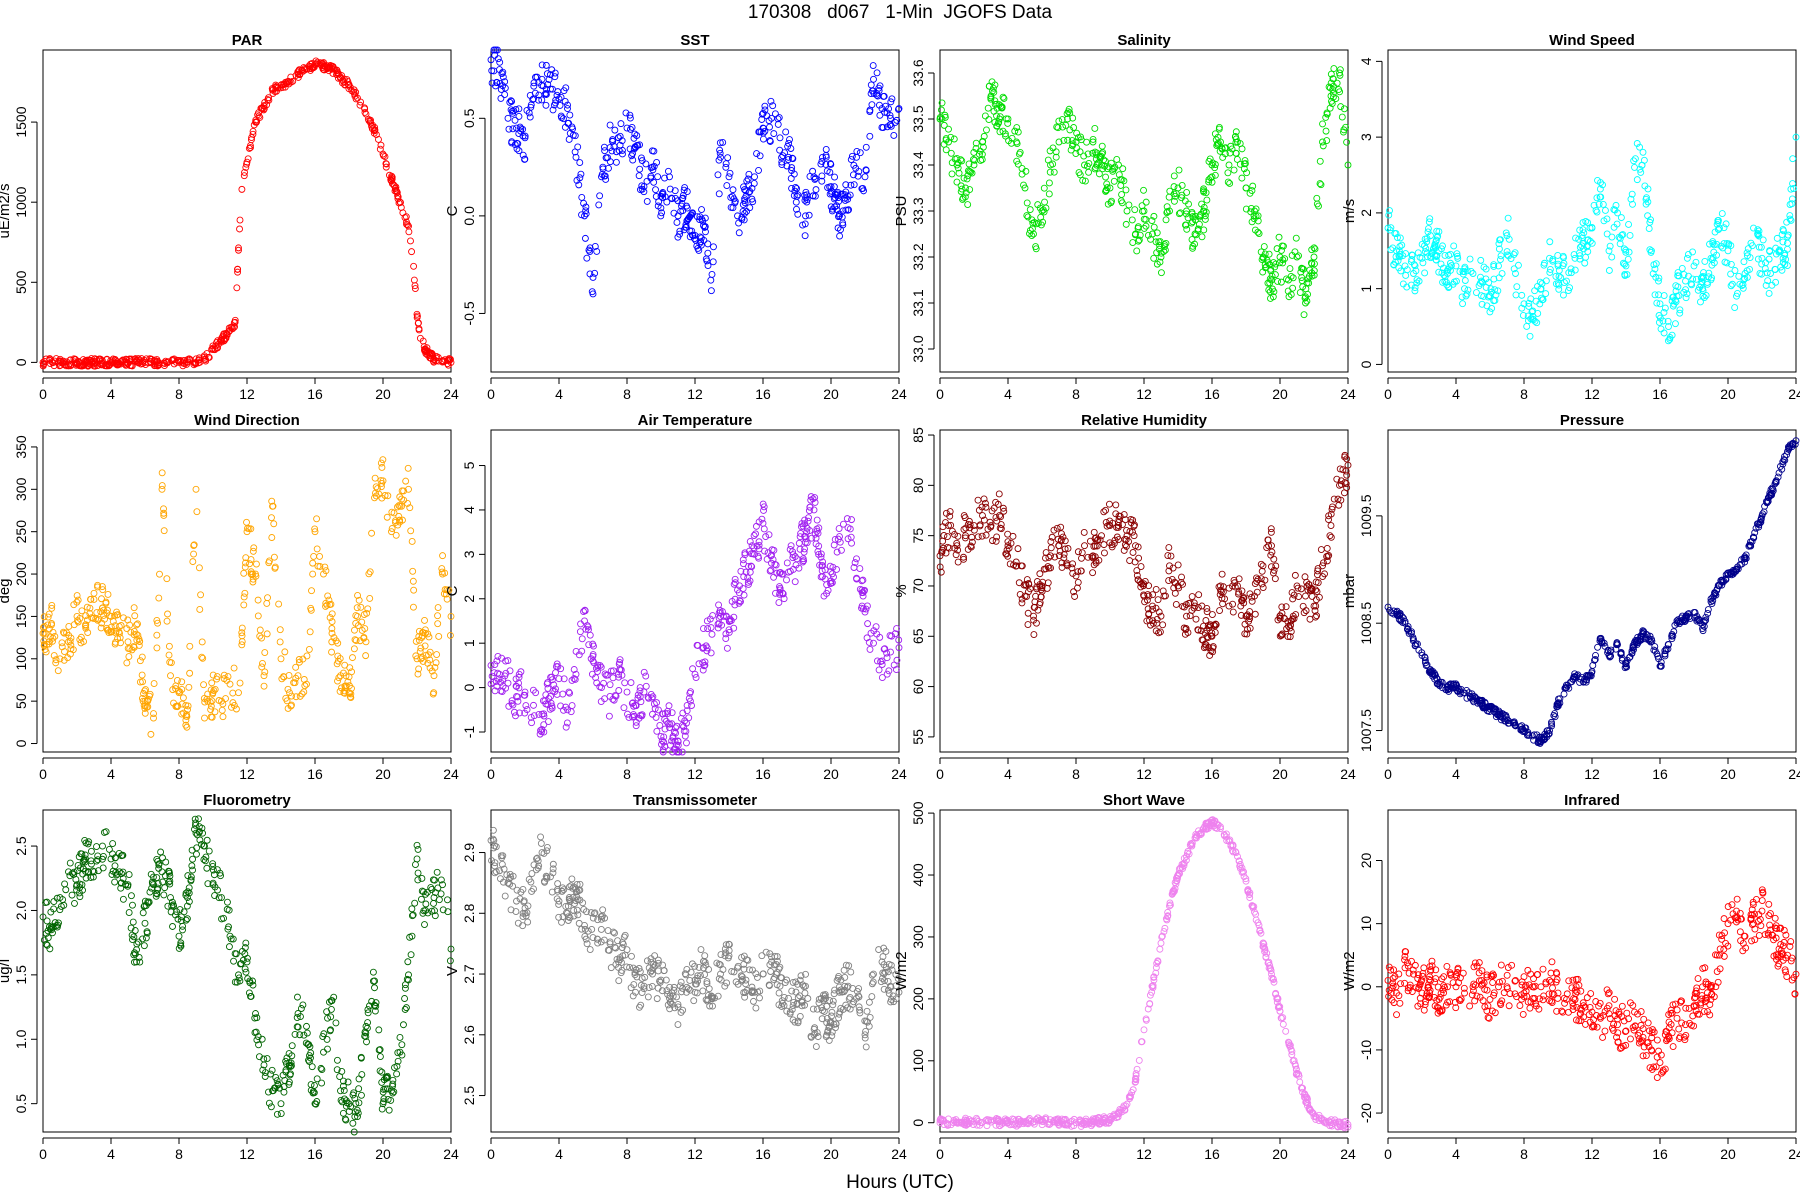 This screenshot has width=1800, height=1200. I want to click on y-tick-label: 33.3, so click(918, 210).